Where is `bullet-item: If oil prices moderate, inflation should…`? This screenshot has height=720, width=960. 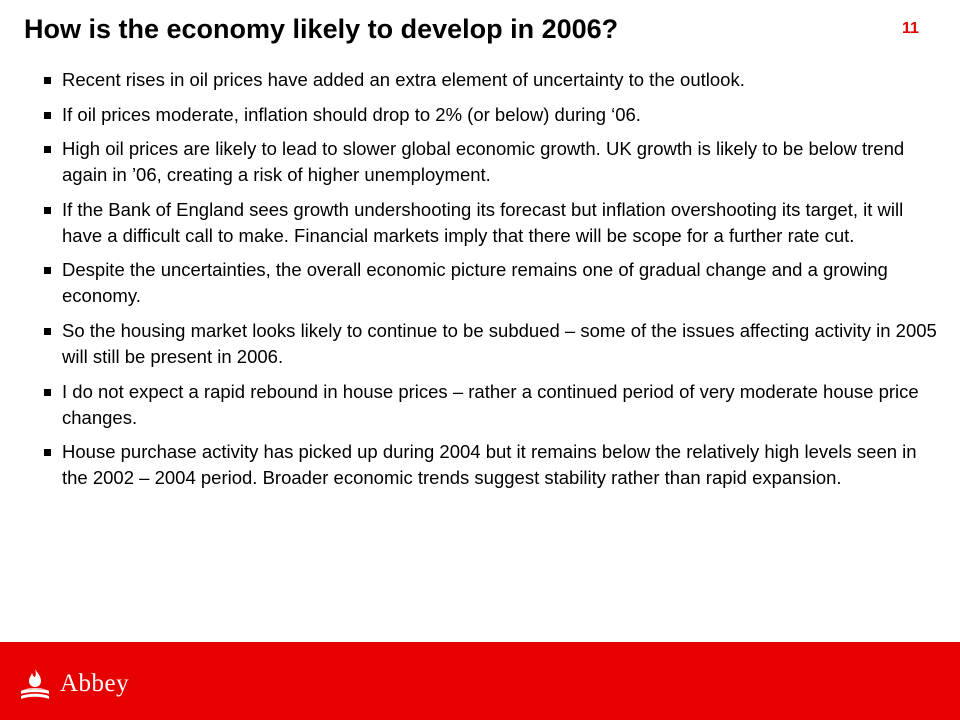
bullet-item: If oil prices moderate, inflation should… is located at coordinates (494, 115).